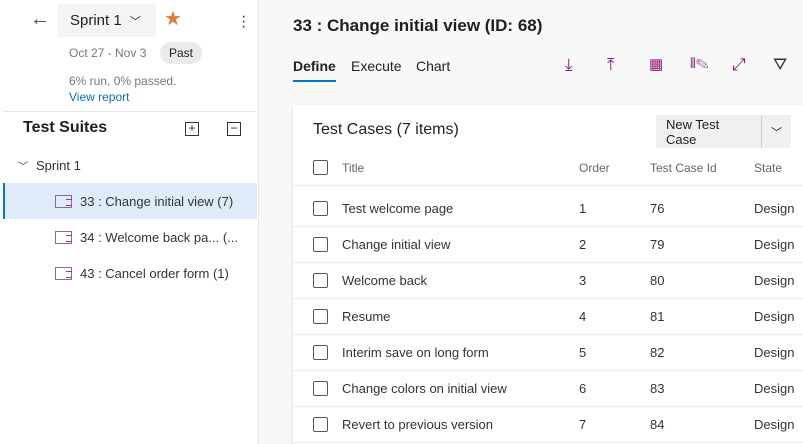  What do you see at coordinates (376, 66) in the screenshot?
I see `tab-execute: Execute` at bounding box center [376, 66].